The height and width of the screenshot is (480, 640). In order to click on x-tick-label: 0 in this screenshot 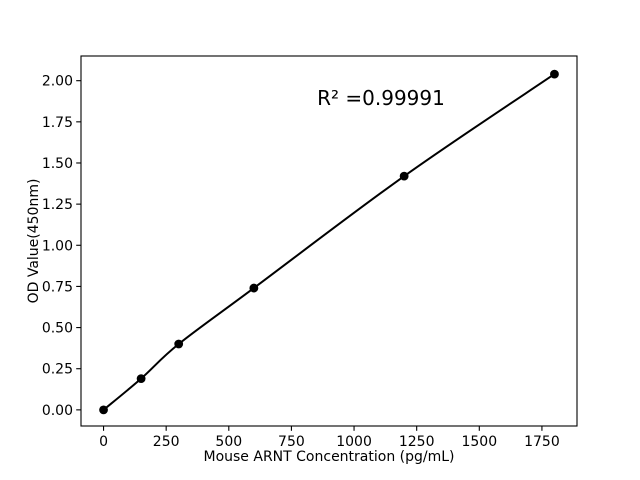, I will do `click(103, 442)`.